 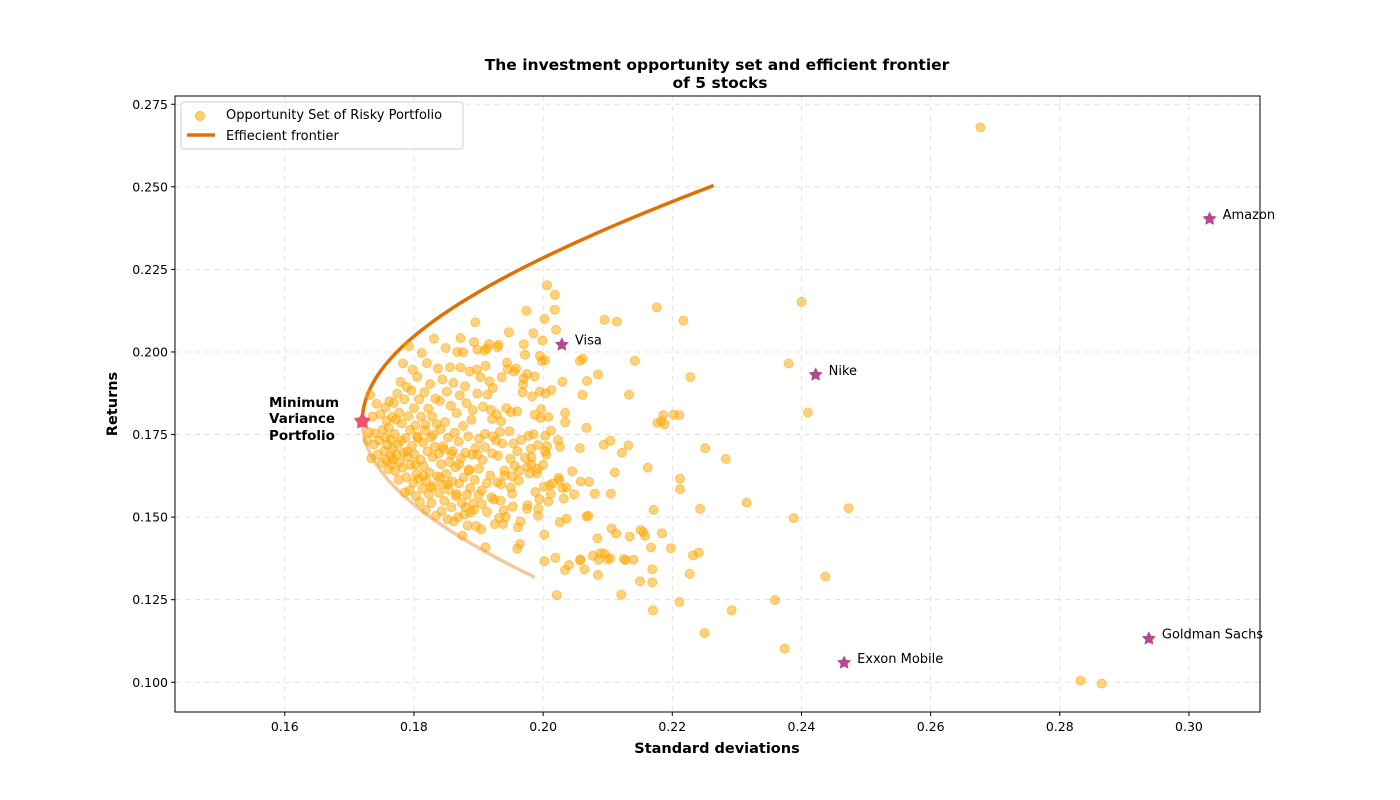 What do you see at coordinates (931, 726) in the screenshot?
I see `x-tick-label: 0.26` at bounding box center [931, 726].